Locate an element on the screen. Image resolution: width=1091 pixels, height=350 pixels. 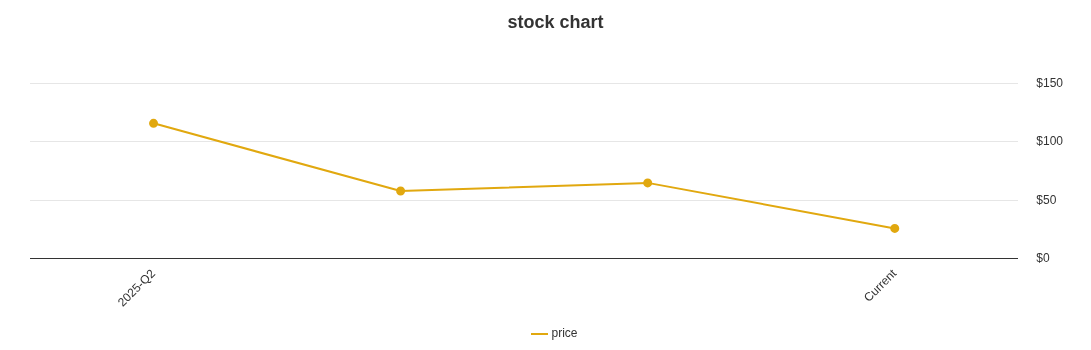
chart-title: stock chart is located at coordinates (555, 21).